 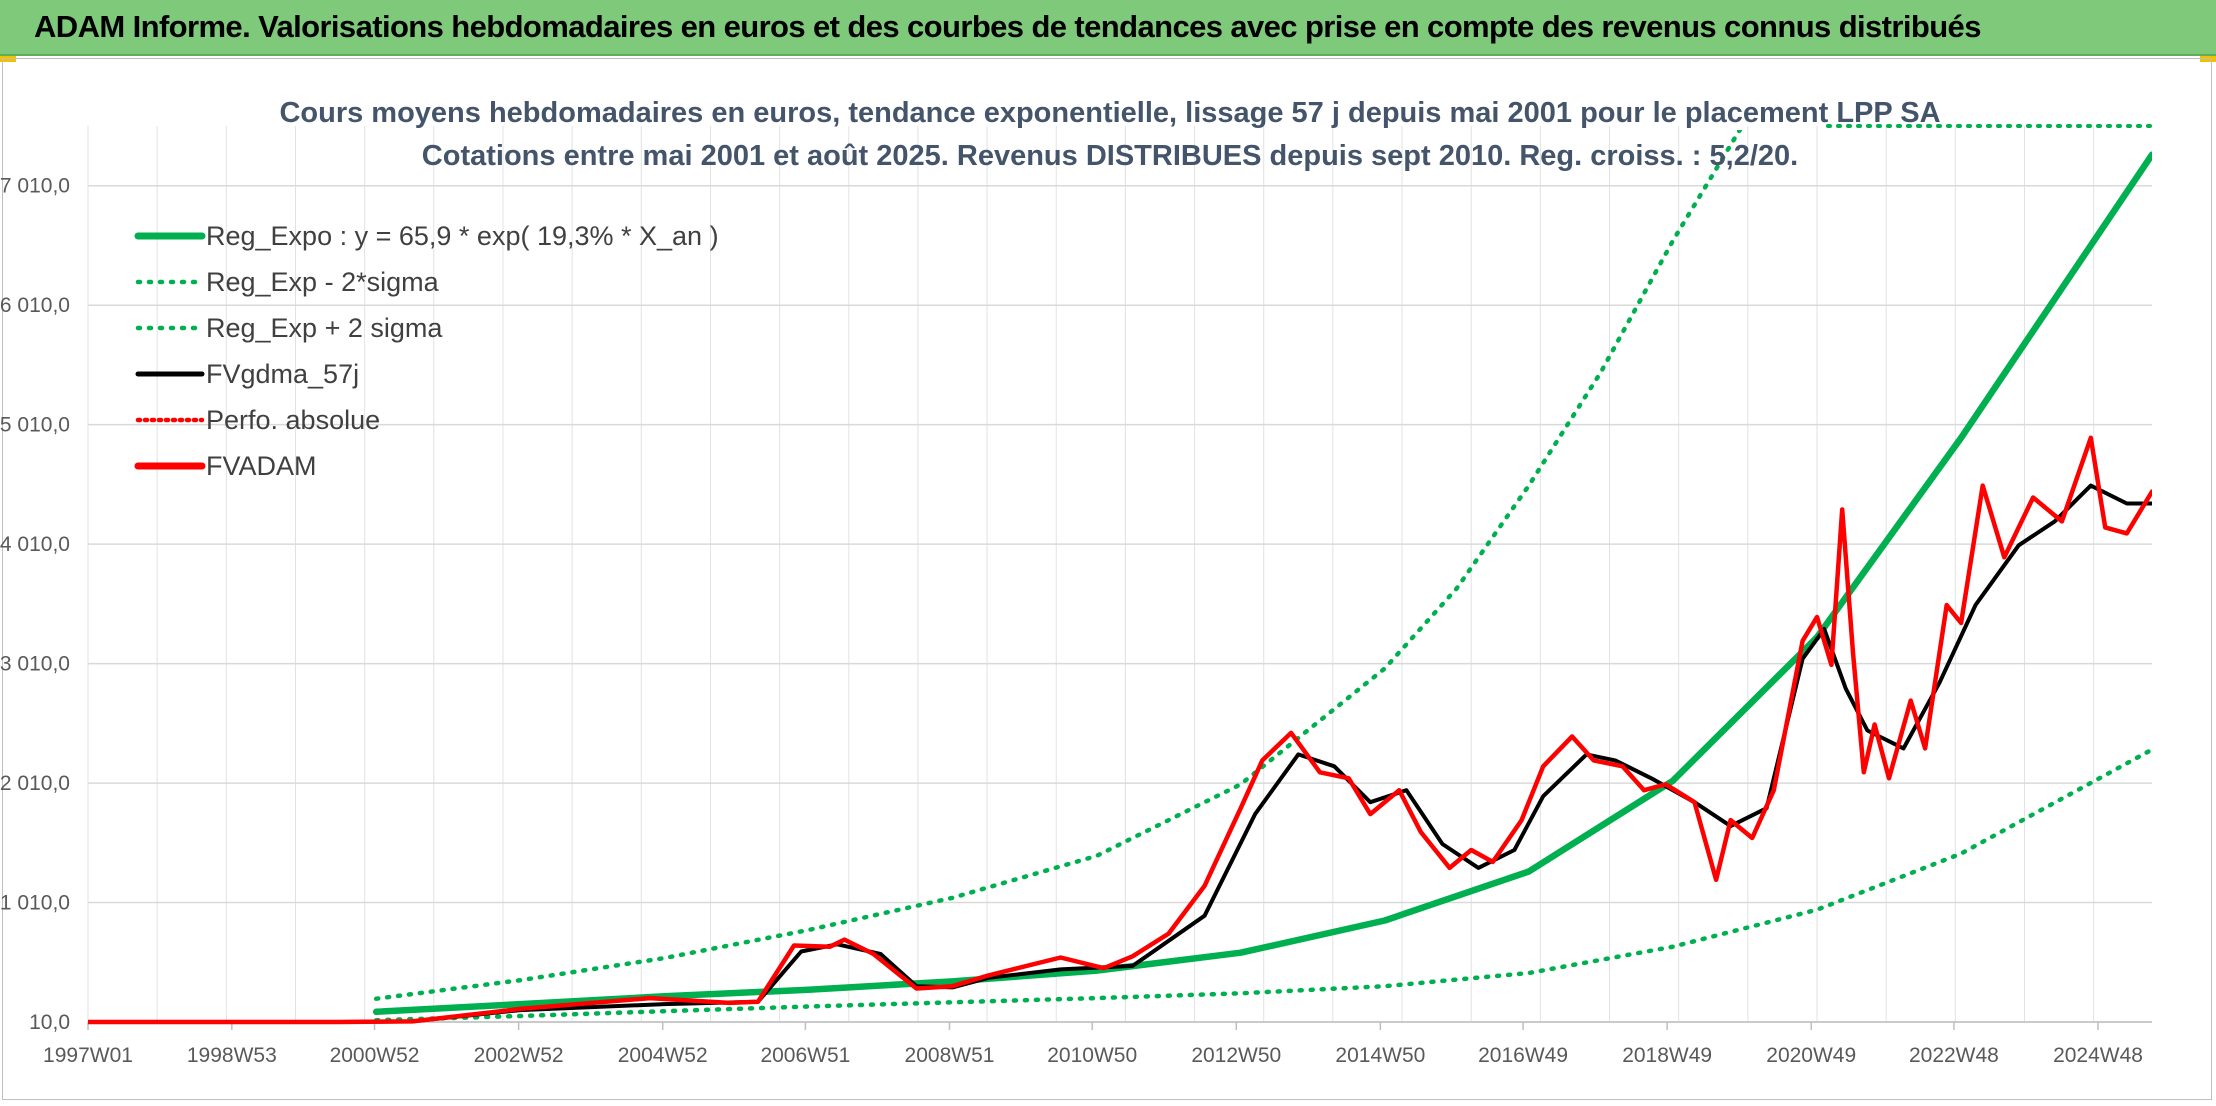 I want to click on legend-label: Perfo. absolue, so click(x=293, y=420).